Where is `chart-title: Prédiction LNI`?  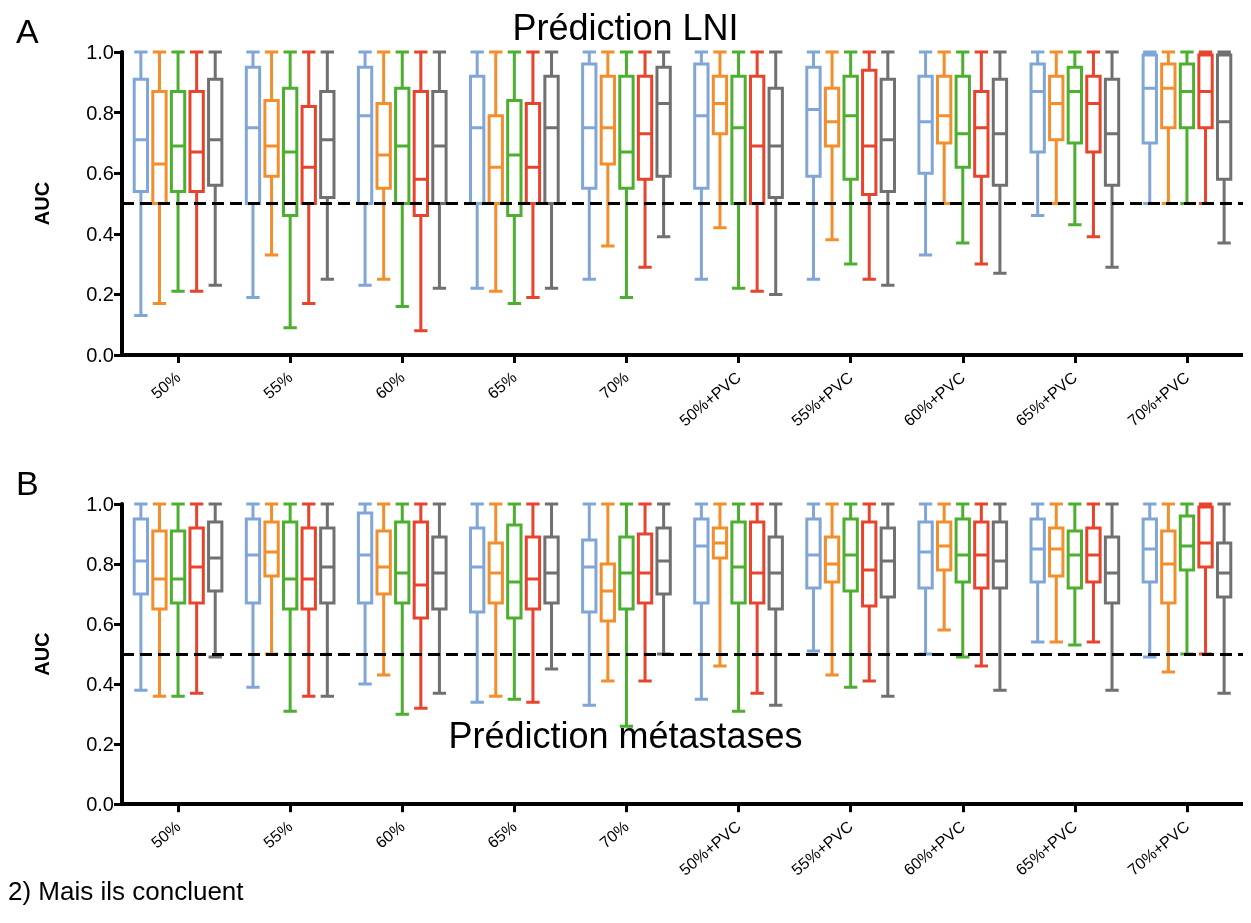
chart-title: Prédiction LNI is located at coordinates (625, 27).